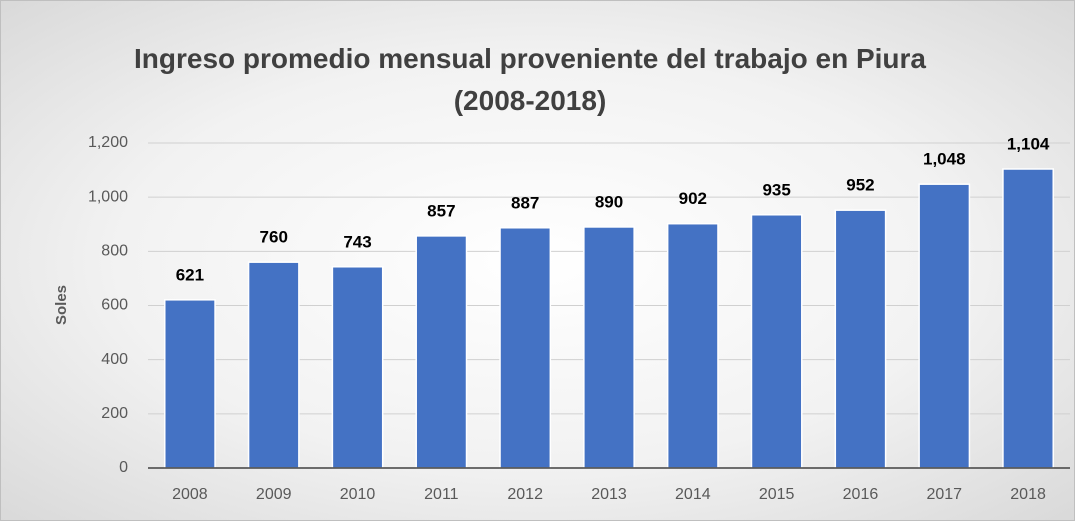  Describe the element at coordinates (114, 359) in the screenshot. I see `y-tick-label: 400` at that location.